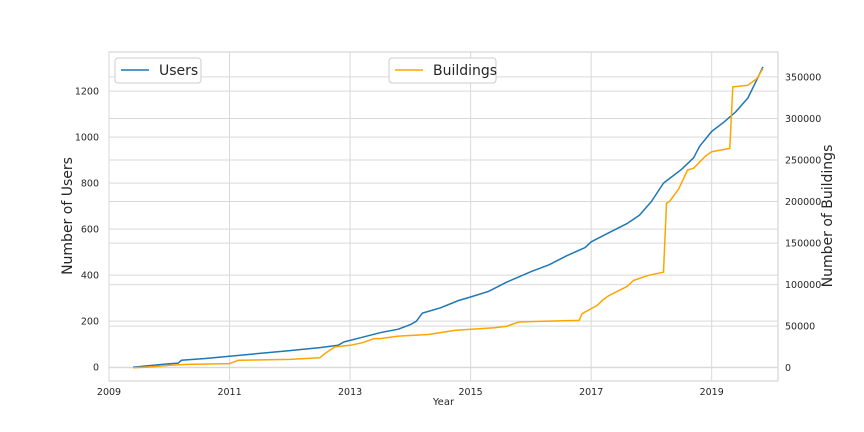 Image resolution: width=864 pixels, height=432 pixels. I want to click on legend-buildings: Buildings, so click(442, 70).